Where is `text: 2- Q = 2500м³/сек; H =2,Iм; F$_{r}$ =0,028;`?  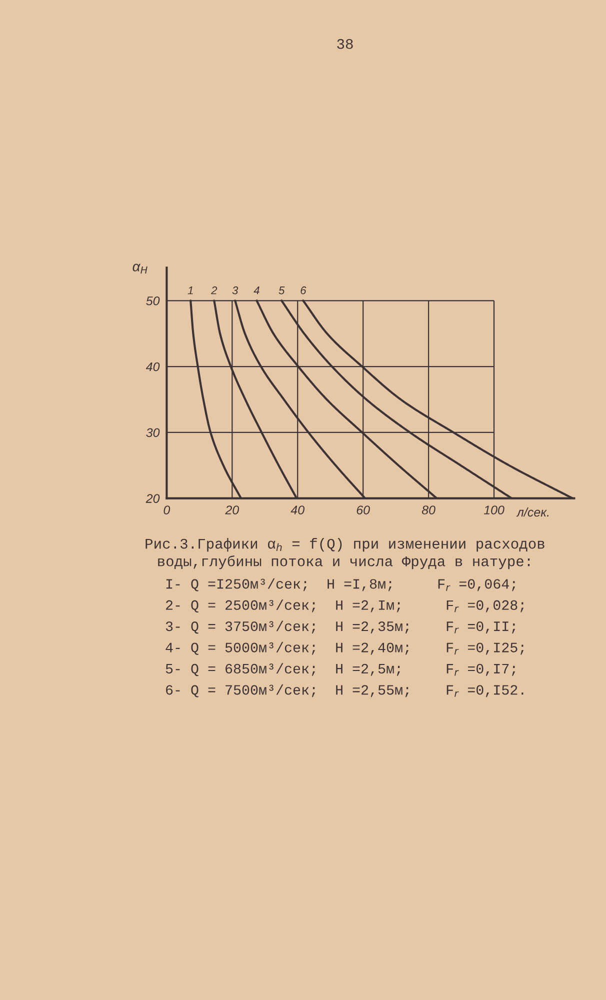
text: 2- Q = 2500м³/сек; H =2,Iм; F$_{r}$ =0,028; is located at coordinates (345, 606).